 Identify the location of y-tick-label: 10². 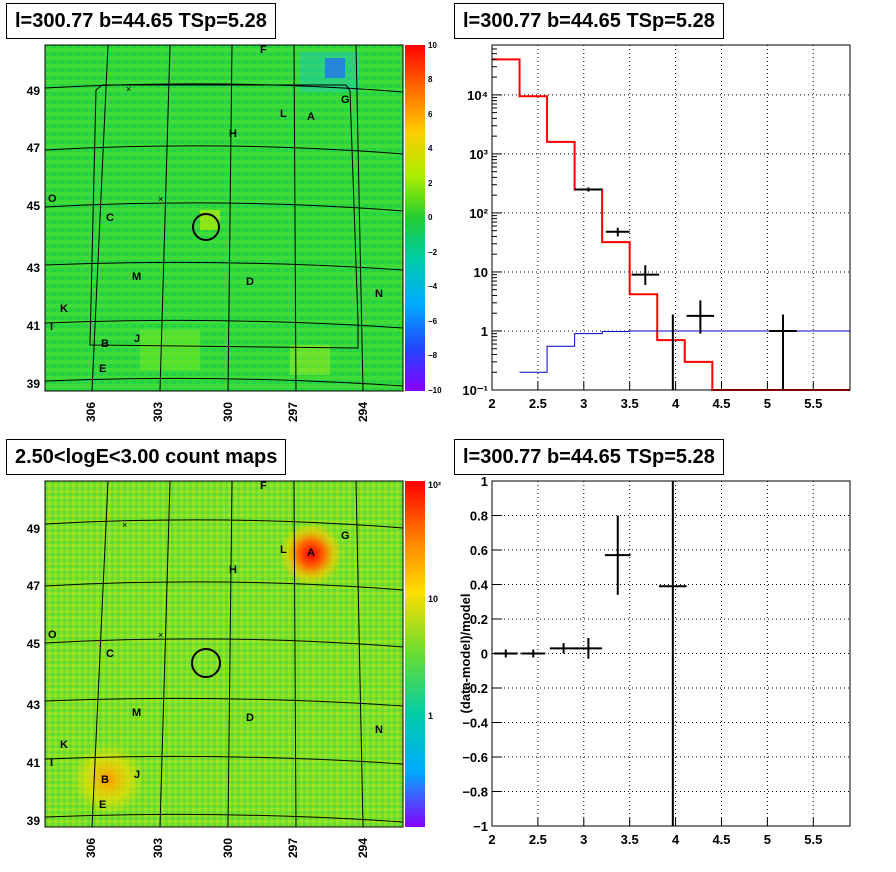
(478, 213).